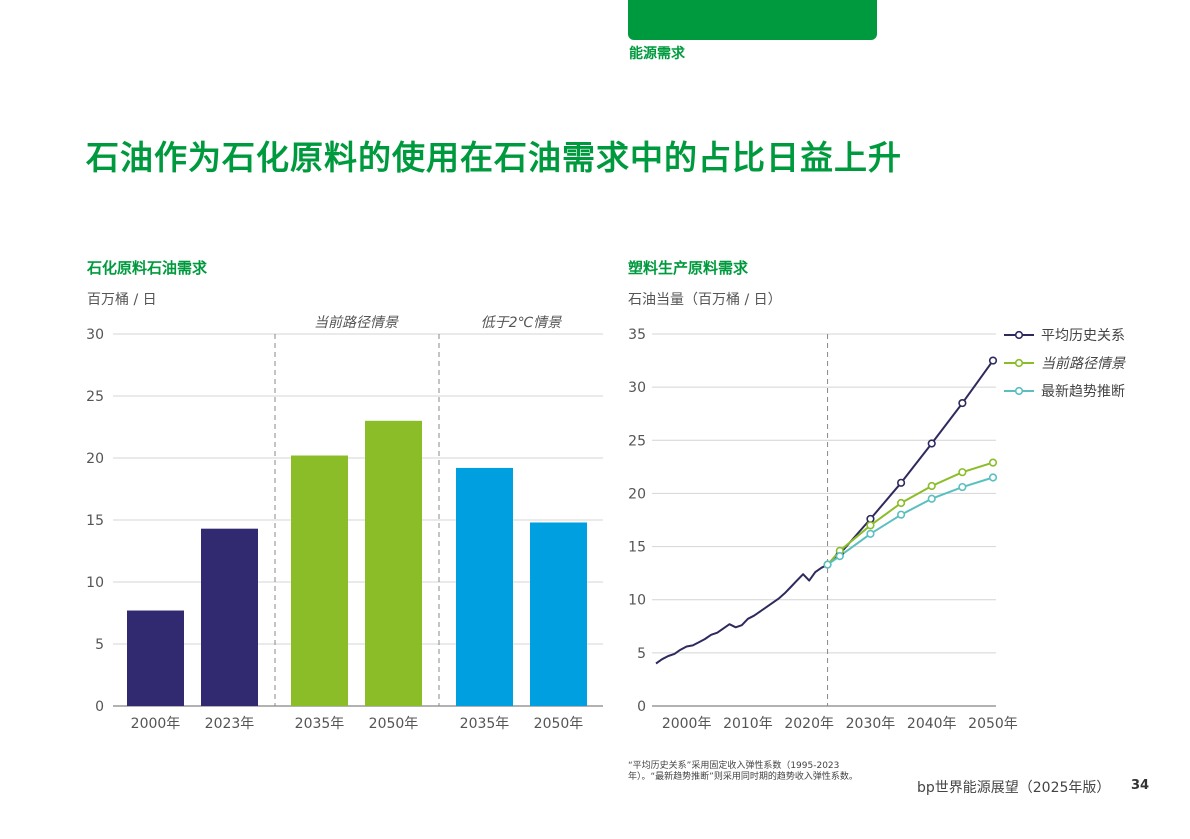  What do you see at coordinates (95, 521) in the screenshot?
I see `bar-y-tick-label: 15` at bounding box center [95, 521].